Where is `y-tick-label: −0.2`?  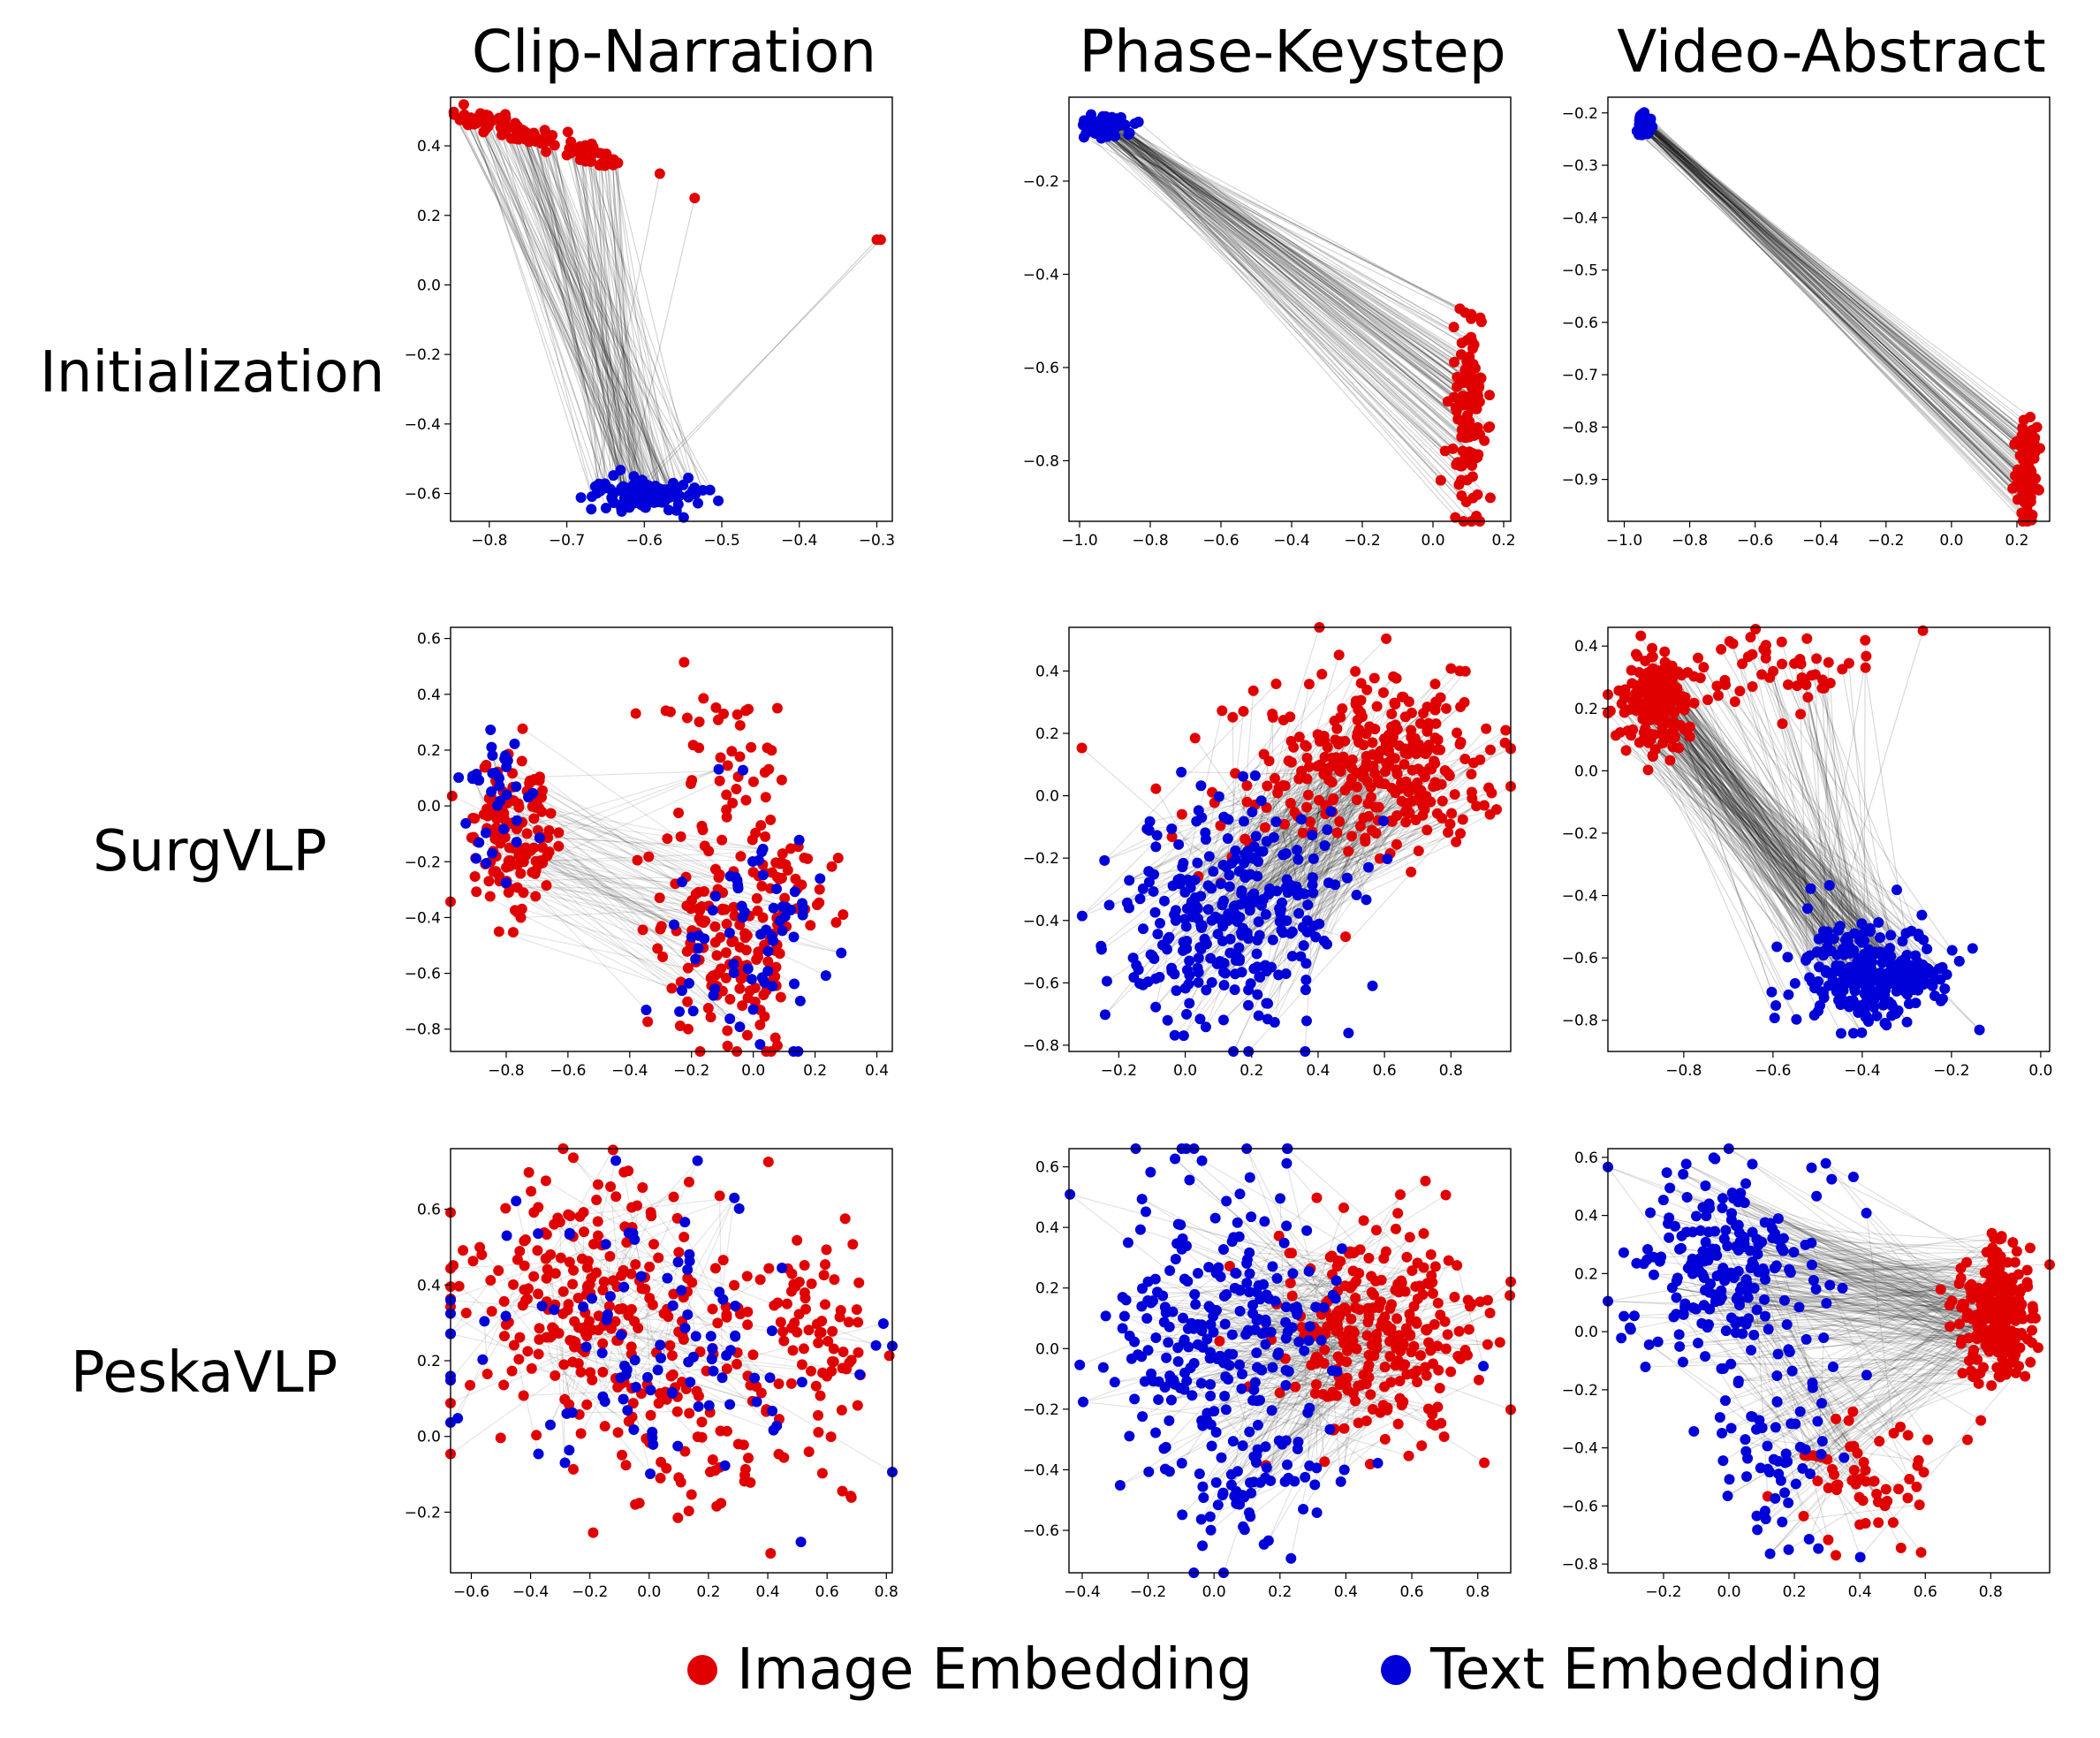 y-tick-label: −0.2 is located at coordinates (423, 355).